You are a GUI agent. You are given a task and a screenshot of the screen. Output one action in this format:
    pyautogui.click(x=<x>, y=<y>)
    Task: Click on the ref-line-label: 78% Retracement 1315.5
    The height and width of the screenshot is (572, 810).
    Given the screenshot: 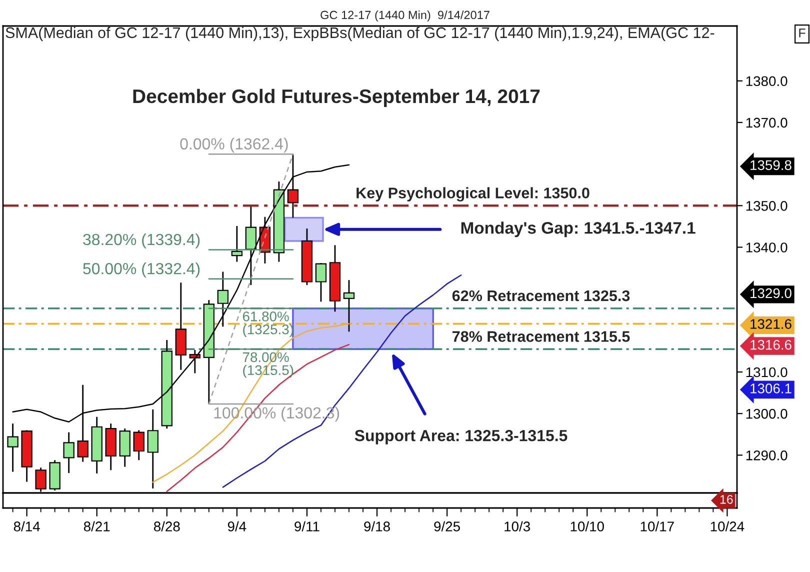 What is the action you would take?
    pyautogui.click(x=541, y=336)
    